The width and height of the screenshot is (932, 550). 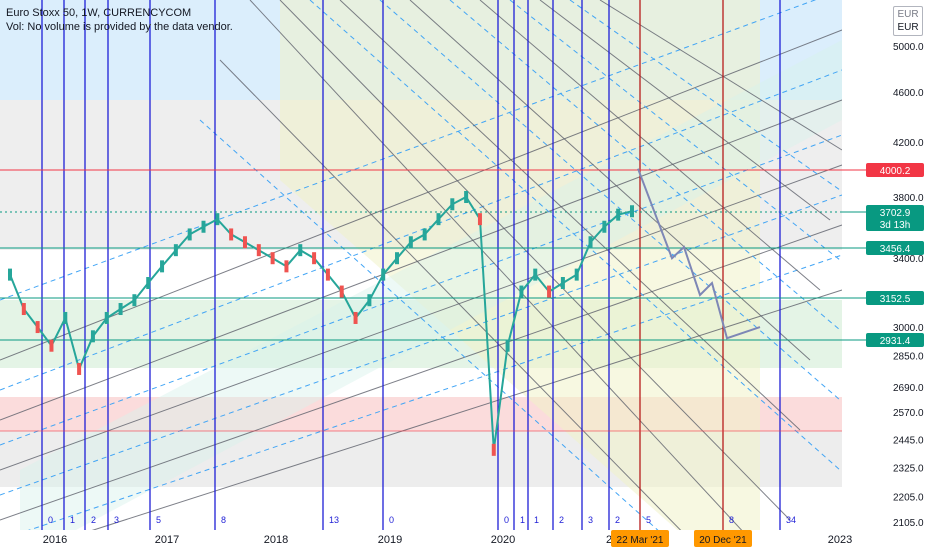 I want to click on projection-line, so click(x=699, y=254).